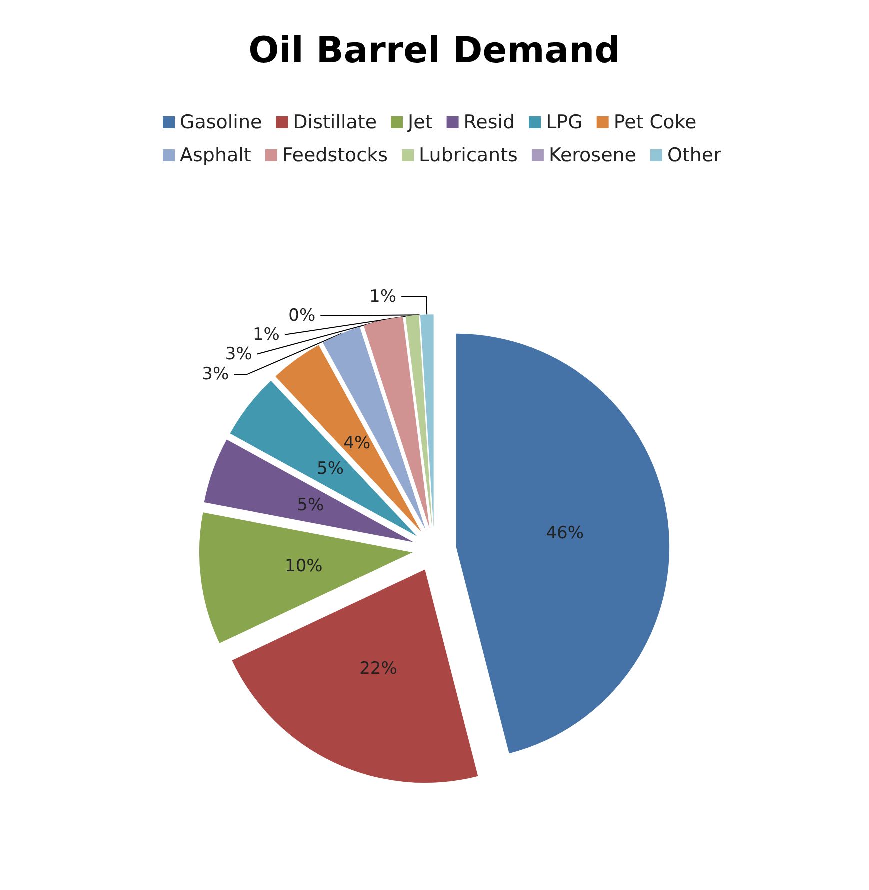  Describe the element at coordinates (592, 155) in the screenshot. I see `legend-label: Kerosene` at that location.